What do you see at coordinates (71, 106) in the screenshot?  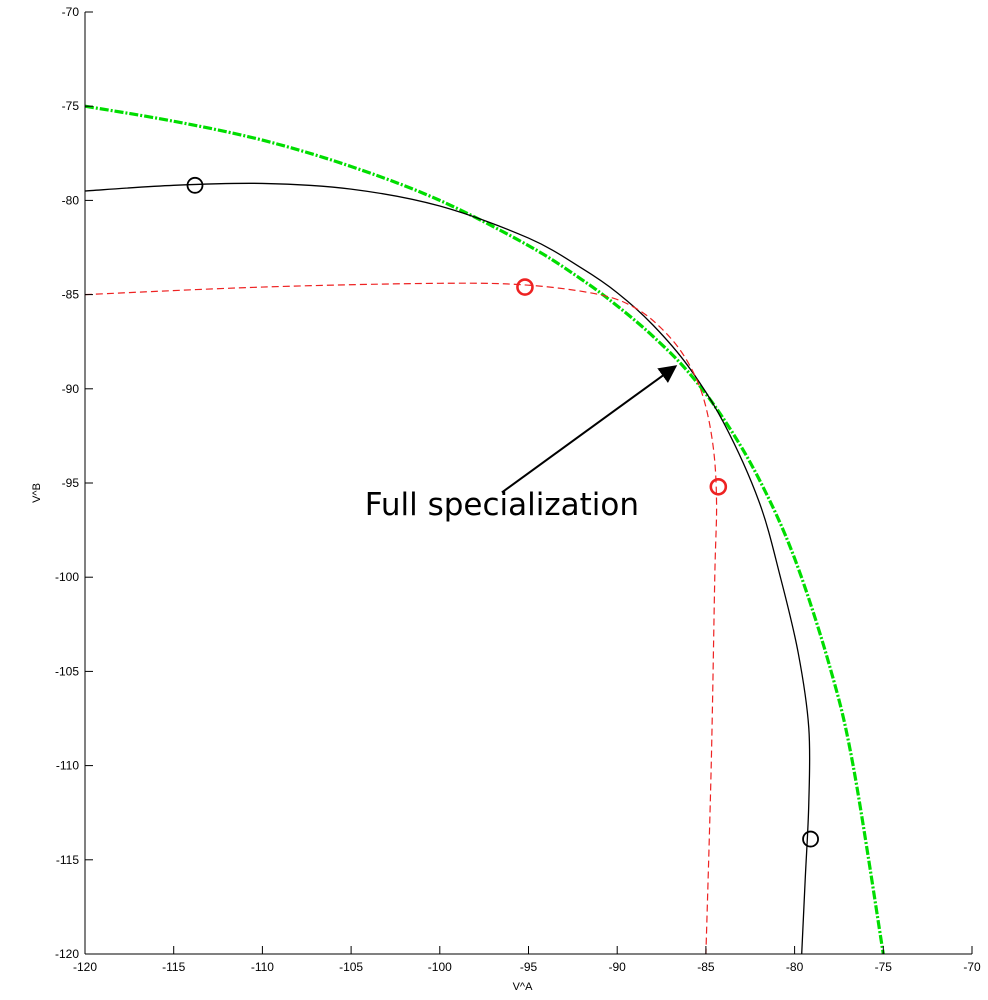 I see `y-tick-label: -75` at bounding box center [71, 106].